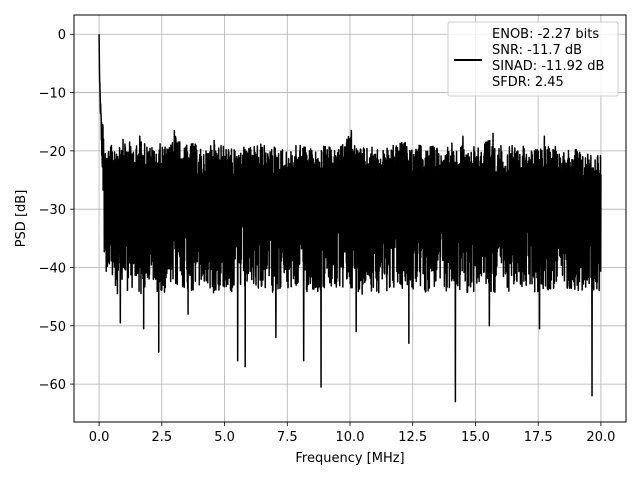 The width and height of the screenshot is (640, 484). What do you see at coordinates (412, 437) in the screenshot?
I see `x-tick-label: 12.5` at bounding box center [412, 437].